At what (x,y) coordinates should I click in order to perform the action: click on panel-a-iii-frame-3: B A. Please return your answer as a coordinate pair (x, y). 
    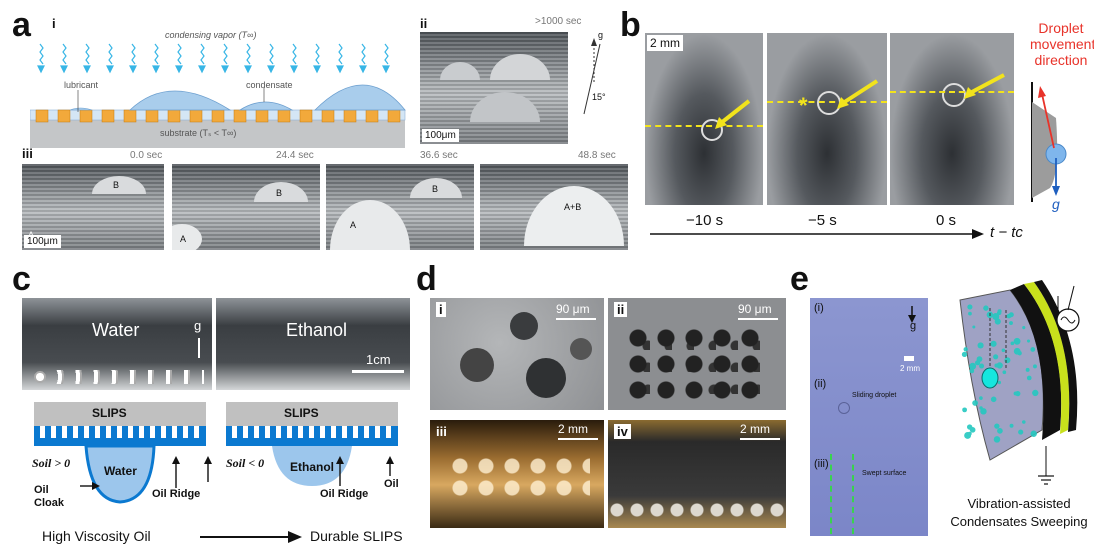
    Looking at the image, I should click on (400, 207).